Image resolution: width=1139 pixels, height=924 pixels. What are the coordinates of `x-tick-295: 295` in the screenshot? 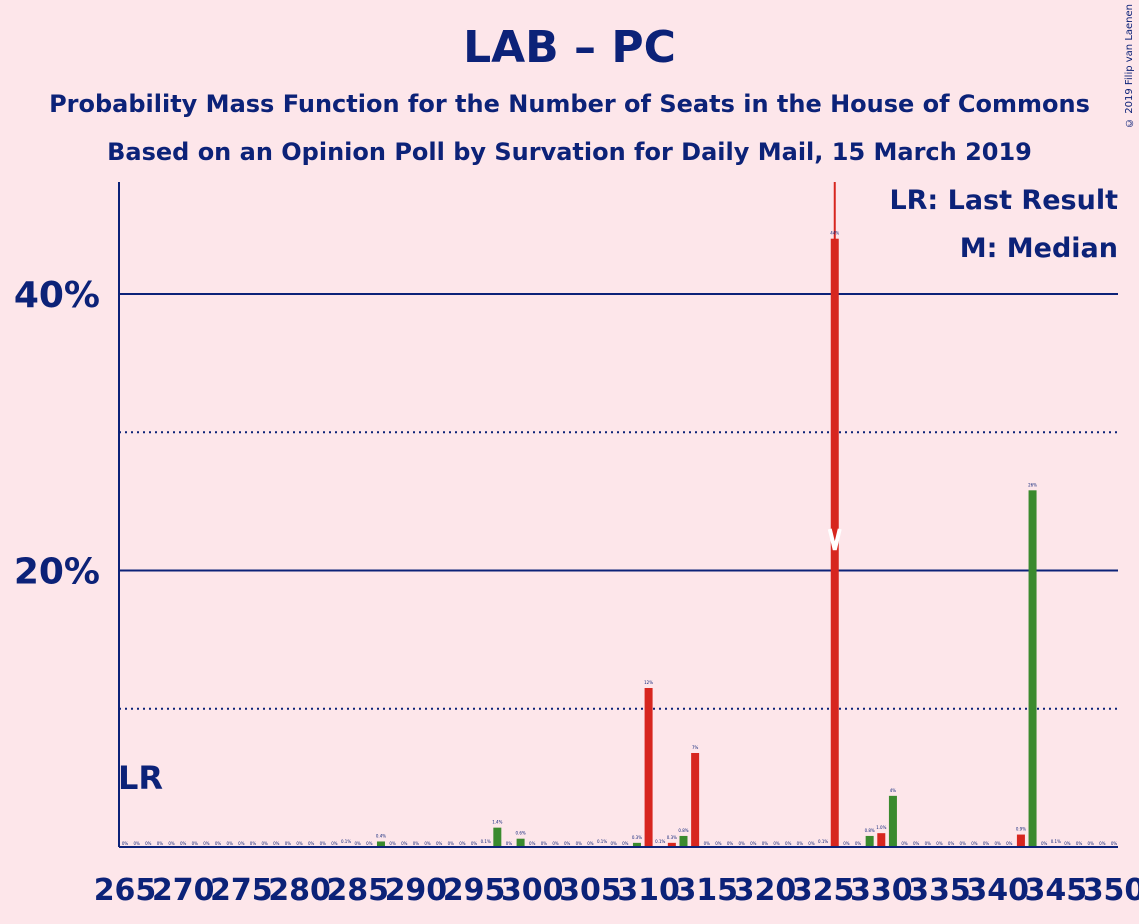 It's located at (474, 890).